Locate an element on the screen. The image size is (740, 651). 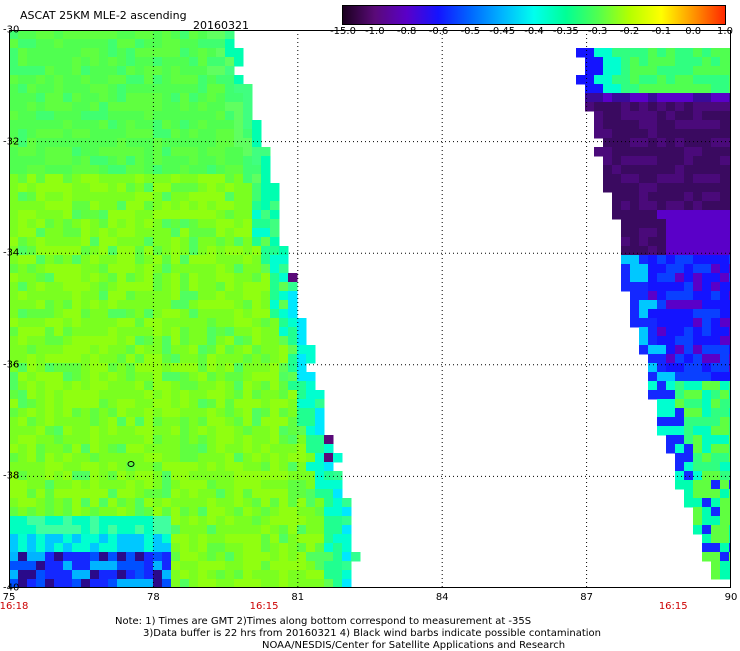
lon-tick-label: 84 is located at coordinates (442, 597).